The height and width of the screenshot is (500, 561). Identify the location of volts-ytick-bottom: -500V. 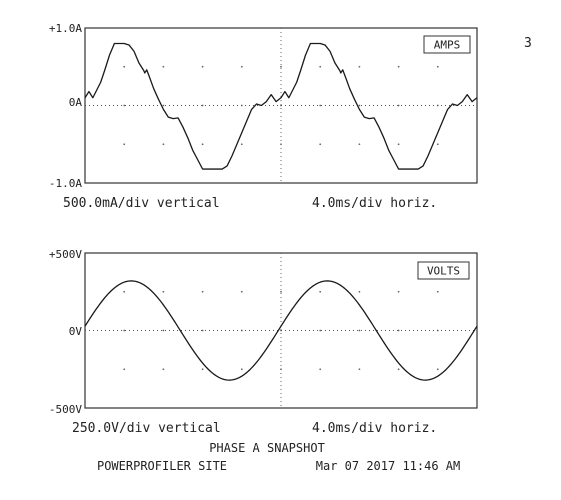
(65, 409).